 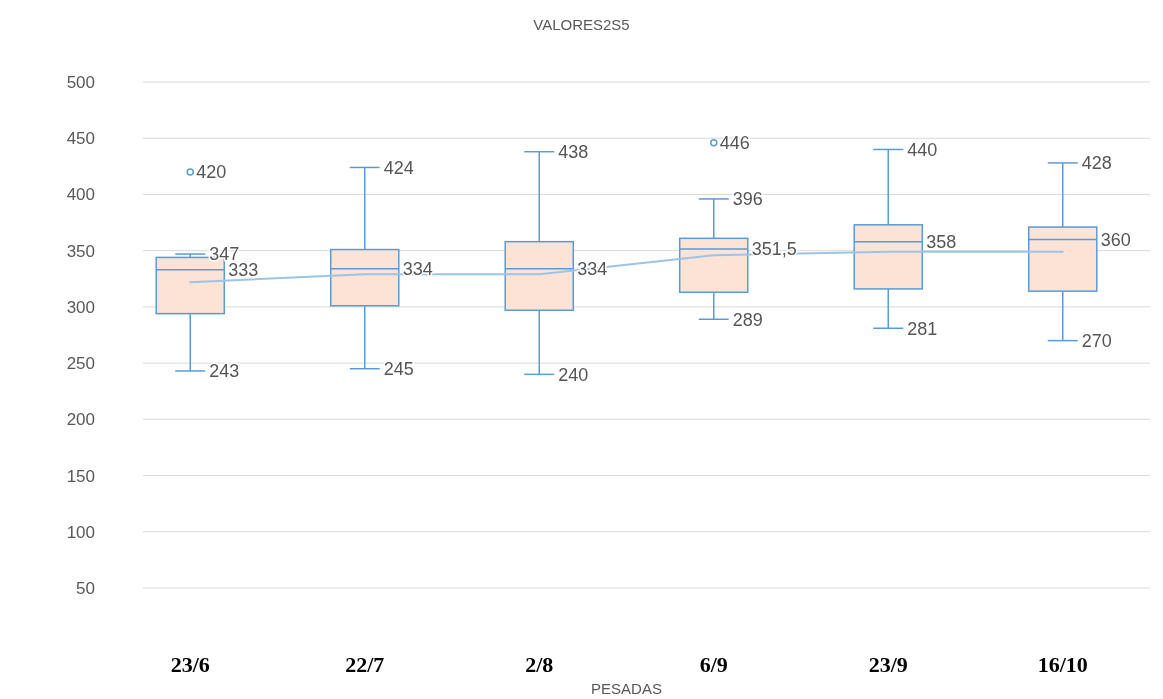 What do you see at coordinates (190, 664) in the screenshot?
I see `x-tick-label: 23/6` at bounding box center [190, 664].